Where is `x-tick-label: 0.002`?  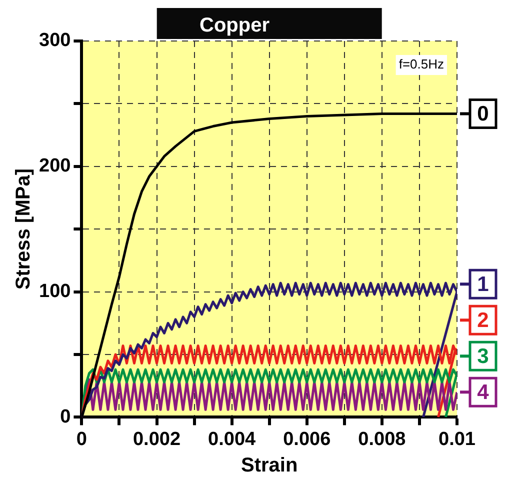 x-tick-label: 0.002 is located at coordinates (156, 439).